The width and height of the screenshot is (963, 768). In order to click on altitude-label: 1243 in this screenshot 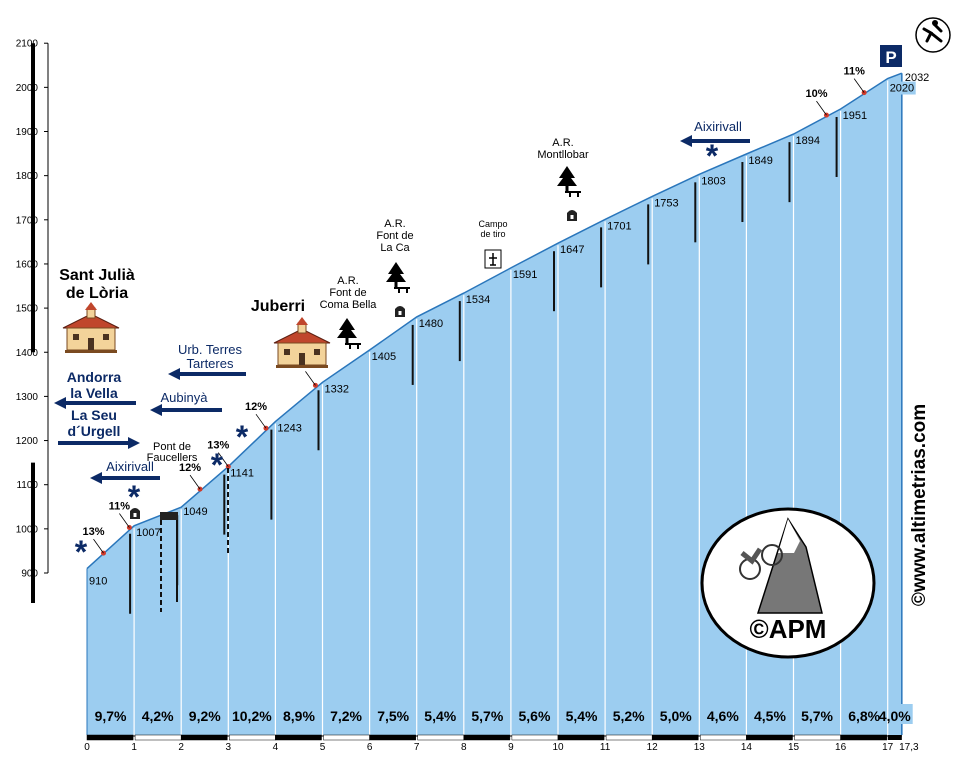, I will do `click(289, 429)`.